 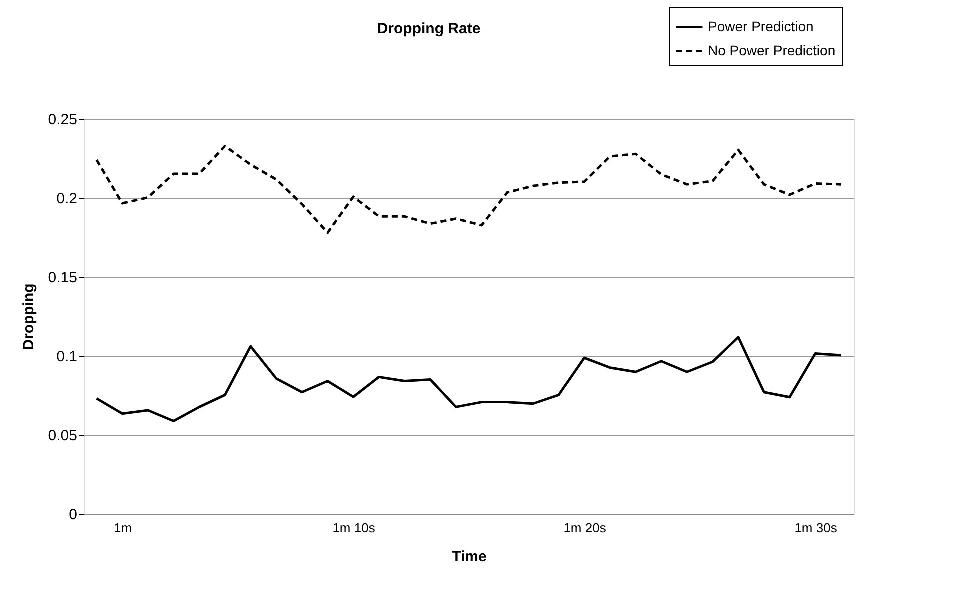 What do you see at coordinates (63, 436) in the screenshot?
I see `y-tick-label: 0.05` at bounding box center [63, 436].